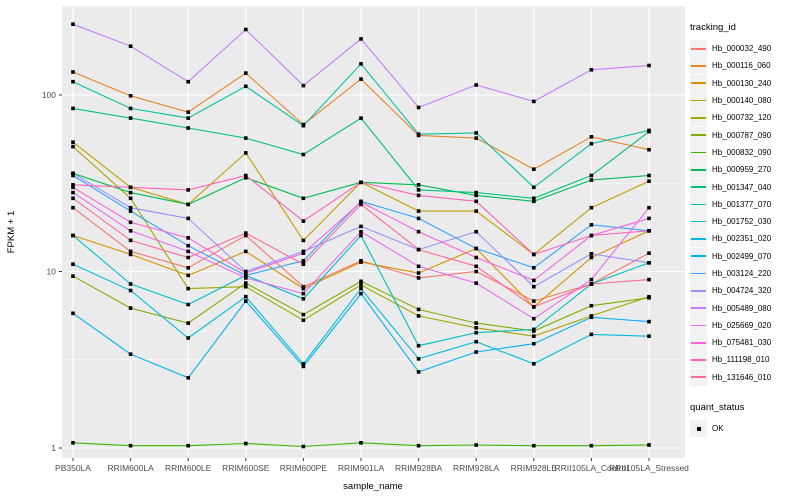  What do you see at coordinates (73, 468) in the screenshot?
I see `x-tick-label: PB350LA` at bounding box center [73, 468].